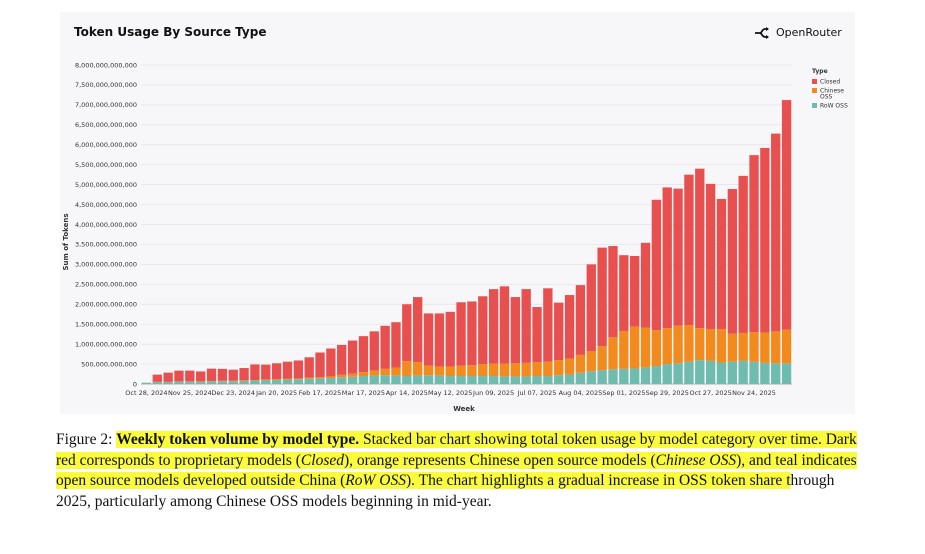  Describe the element at coordinates (322, 460) in the screenshot. I see `caption-closed: Closed` at that location.